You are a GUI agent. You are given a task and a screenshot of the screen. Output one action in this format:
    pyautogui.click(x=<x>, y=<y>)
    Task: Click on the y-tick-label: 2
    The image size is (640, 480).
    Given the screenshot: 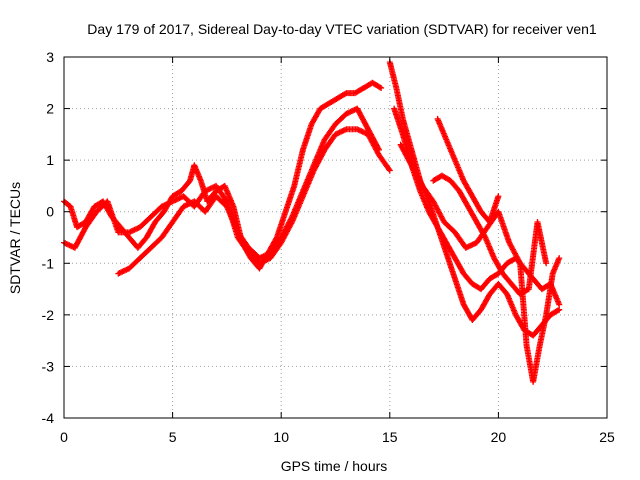 What is the action you would take?
    pyautogui.click(x=50, y=109)
    